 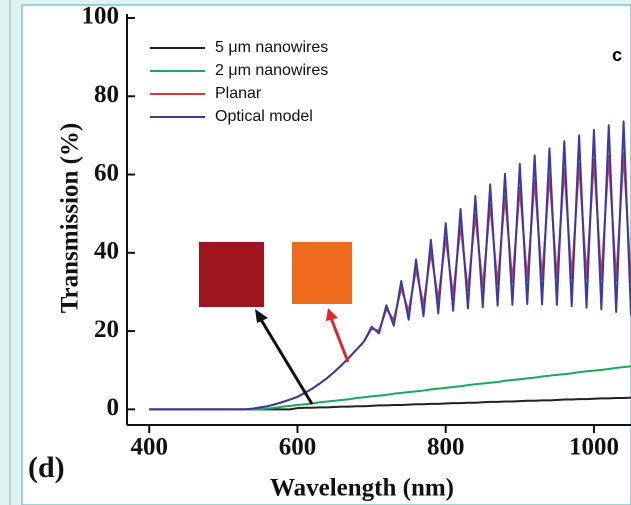 I want to click on y-tick-label: 80, so click(x=106, y=94).